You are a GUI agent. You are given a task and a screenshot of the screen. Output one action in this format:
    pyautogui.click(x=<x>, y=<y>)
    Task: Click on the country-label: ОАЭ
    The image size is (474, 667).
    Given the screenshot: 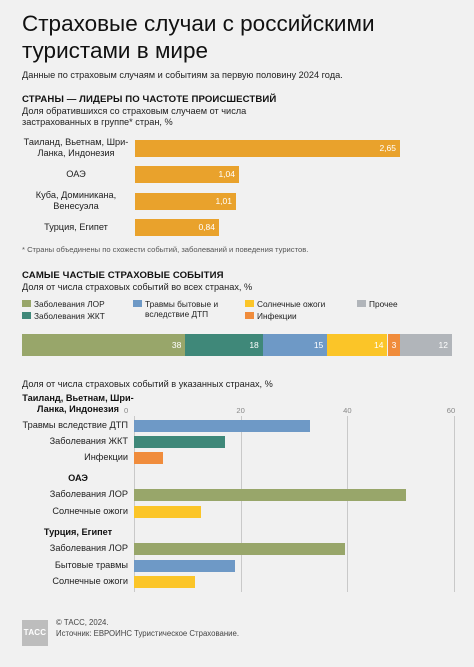 What is the action you would take?
    pyautogui.click(x=76, y=174)
    